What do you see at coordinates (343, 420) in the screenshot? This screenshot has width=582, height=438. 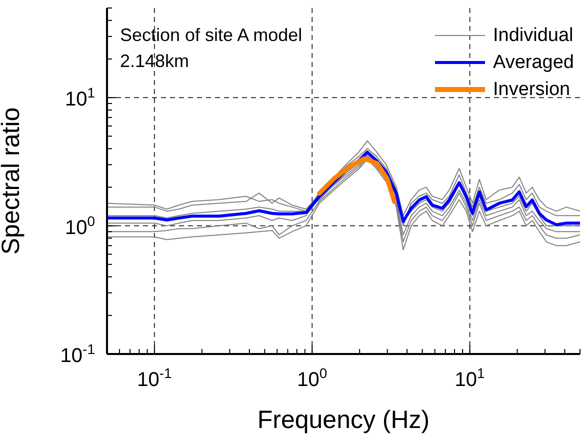 I see `x-axis-title: Frequency (Hz)` at bounding box center [343, 420].